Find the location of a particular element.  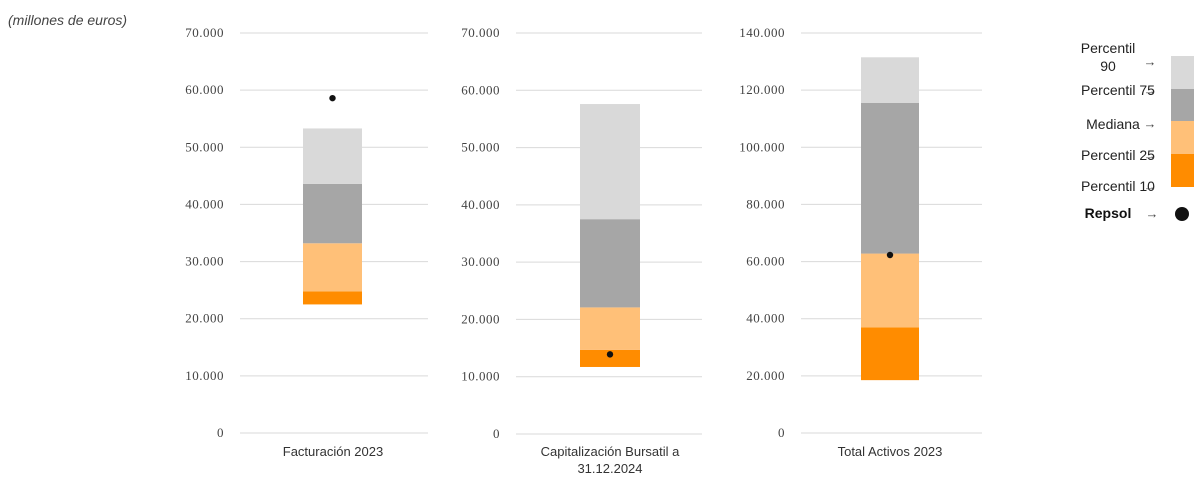

legend-label-p75: Percentil 75 is located at coordinates (1118, 90).